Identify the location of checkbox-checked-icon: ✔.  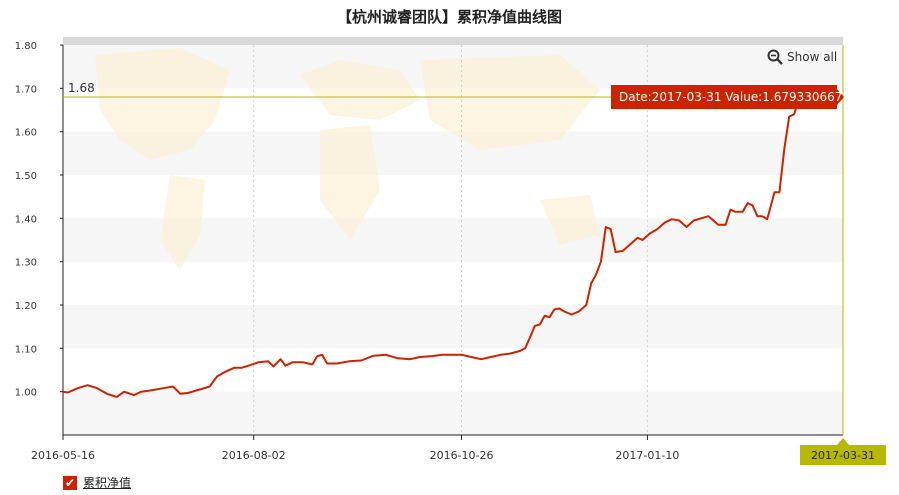
(70, 482).